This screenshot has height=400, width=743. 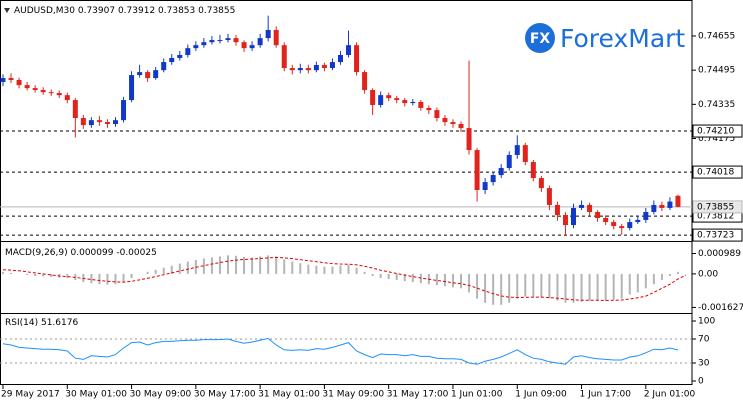 I want to click on logo-text: ForexMart, so click(x=622, y=38).